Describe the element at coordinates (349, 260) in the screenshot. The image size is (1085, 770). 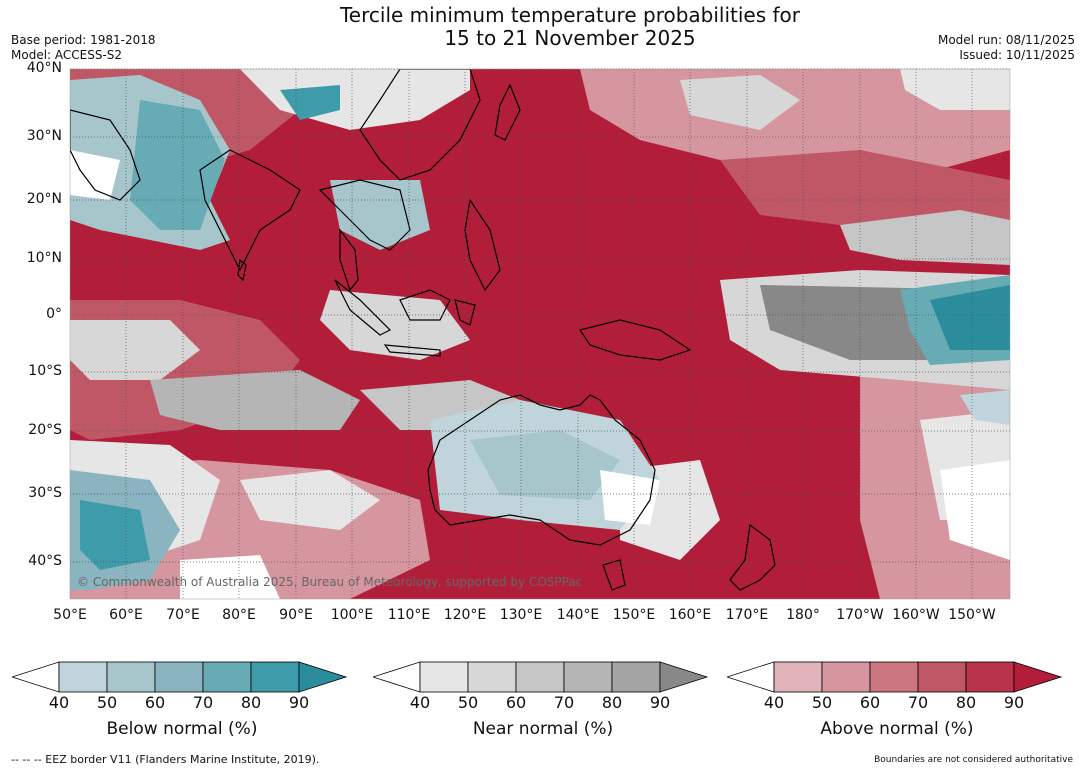
I see `malay-peninsula-outline` at that location.